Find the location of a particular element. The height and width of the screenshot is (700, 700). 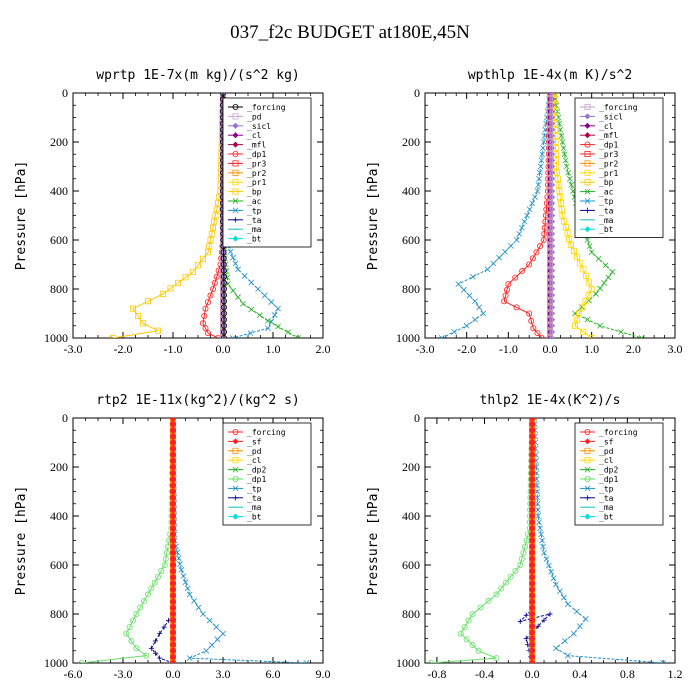

legend-label: _dp1 is located at coordinates (608, 479).